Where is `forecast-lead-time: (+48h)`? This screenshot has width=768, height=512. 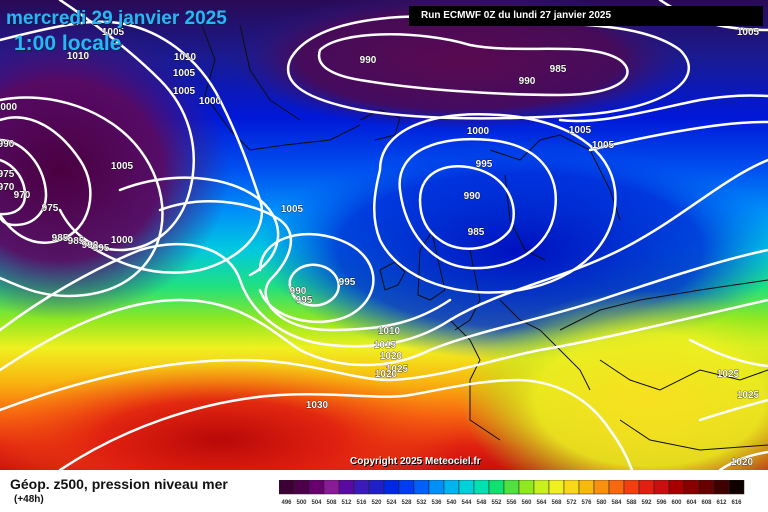
forecast-lead-time: (+48h) is located at coordinates (29, 499).